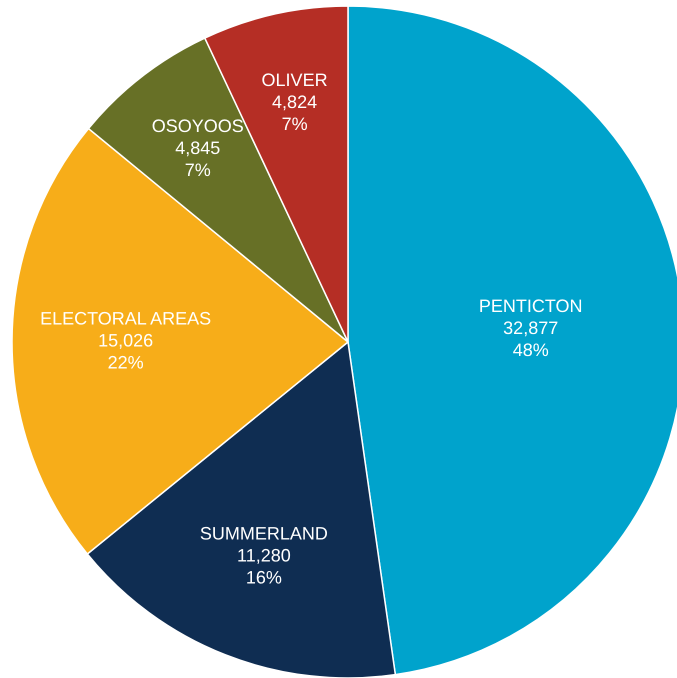  Describe the element at coordinates (264, 577) in the screenshot. I see `text: 16%` at that location.